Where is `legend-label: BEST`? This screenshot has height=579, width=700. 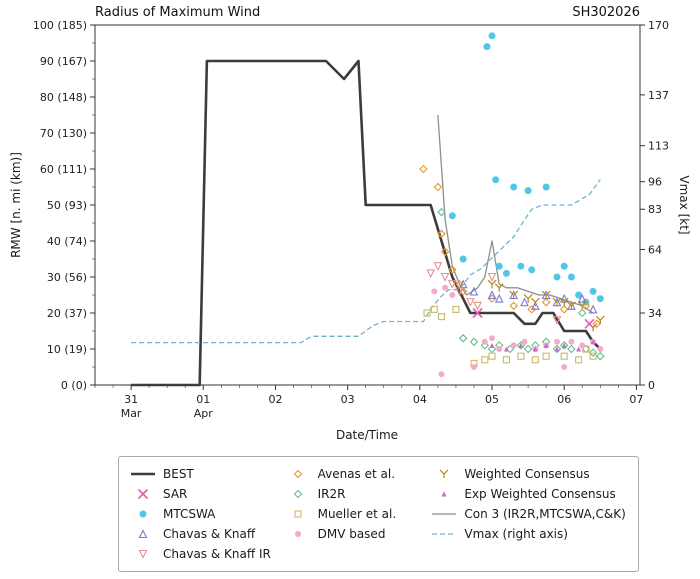 legend-label: BEST is located at coordinates (178, 474).